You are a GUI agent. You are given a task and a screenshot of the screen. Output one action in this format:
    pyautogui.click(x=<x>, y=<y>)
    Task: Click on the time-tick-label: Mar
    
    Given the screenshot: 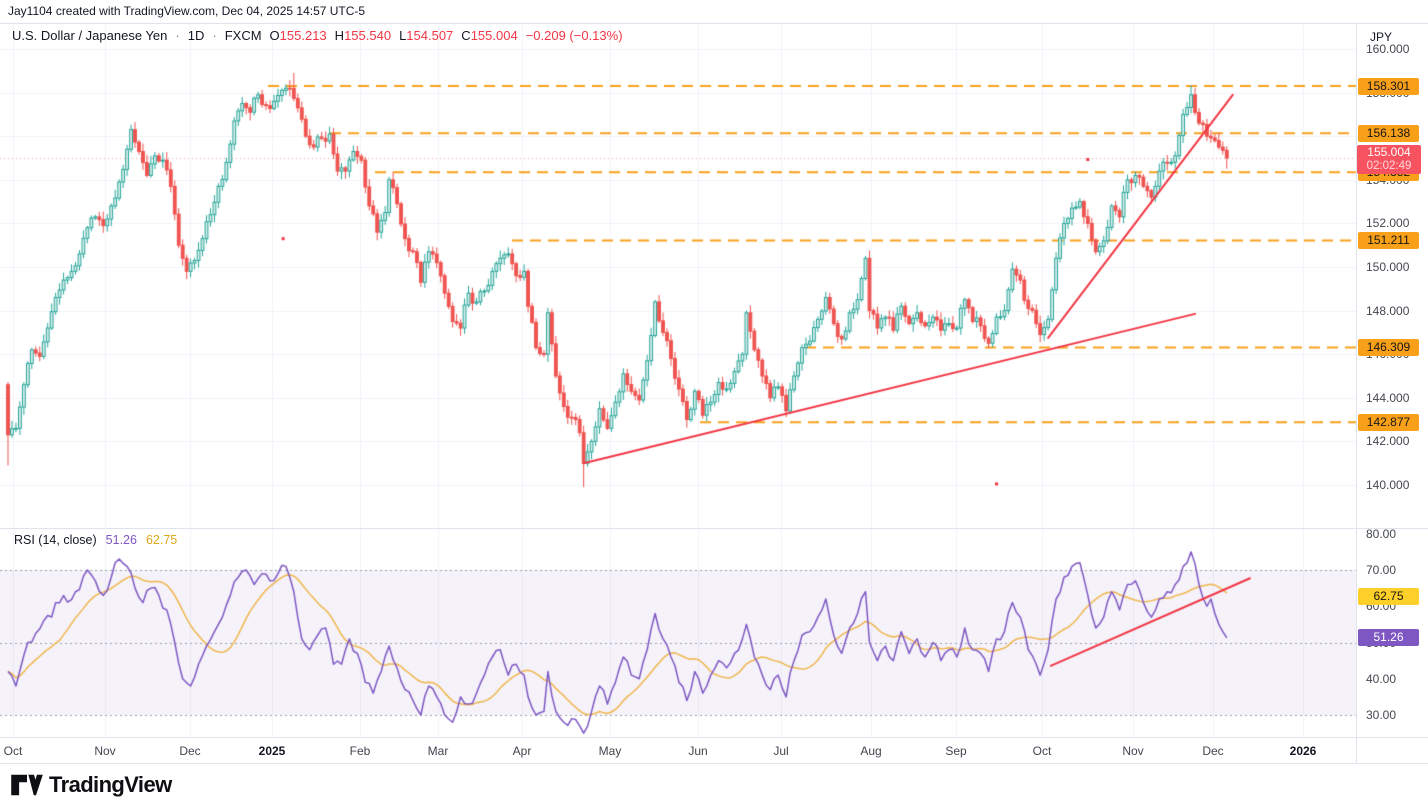 What is the action you would take?
    pyautogui.click(x=438, y=751)
    